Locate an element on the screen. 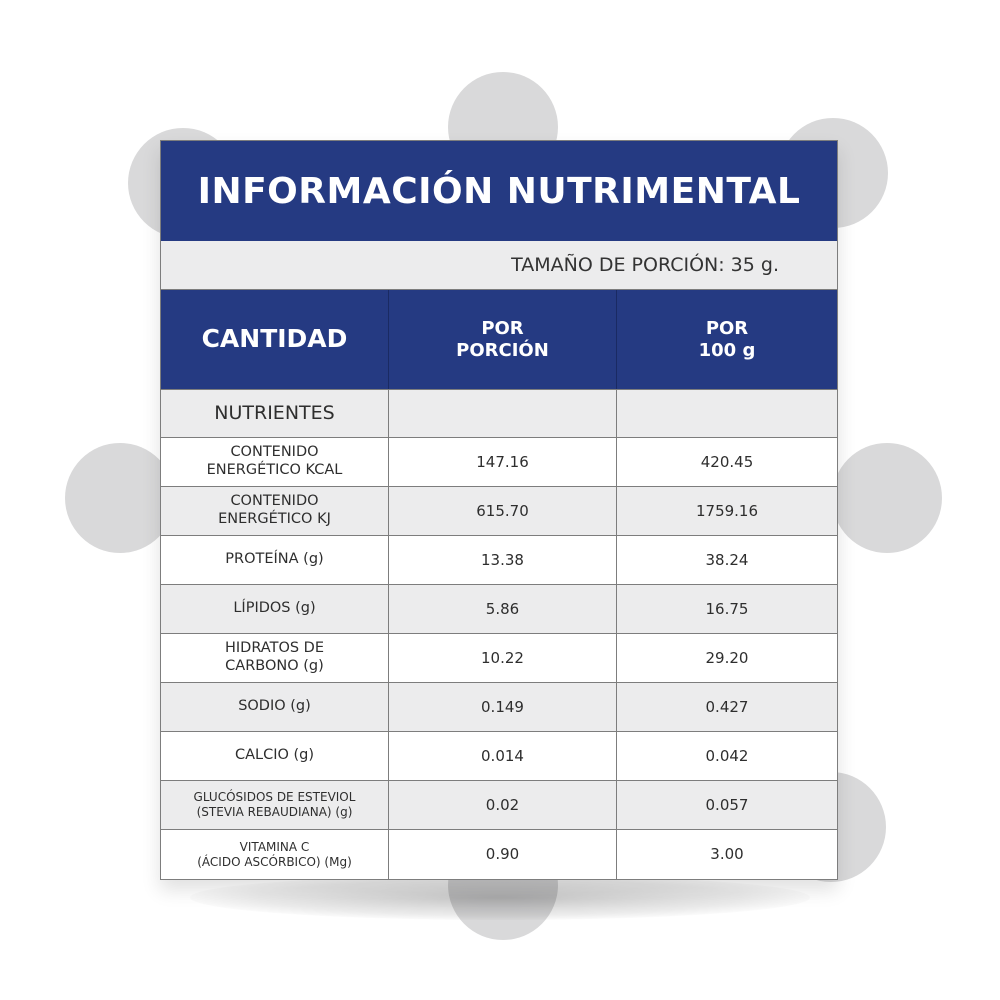 This screenshot has width=1000, height=1000. nutrient-name: CALCIO (g) is located at coordinates (275, 756).